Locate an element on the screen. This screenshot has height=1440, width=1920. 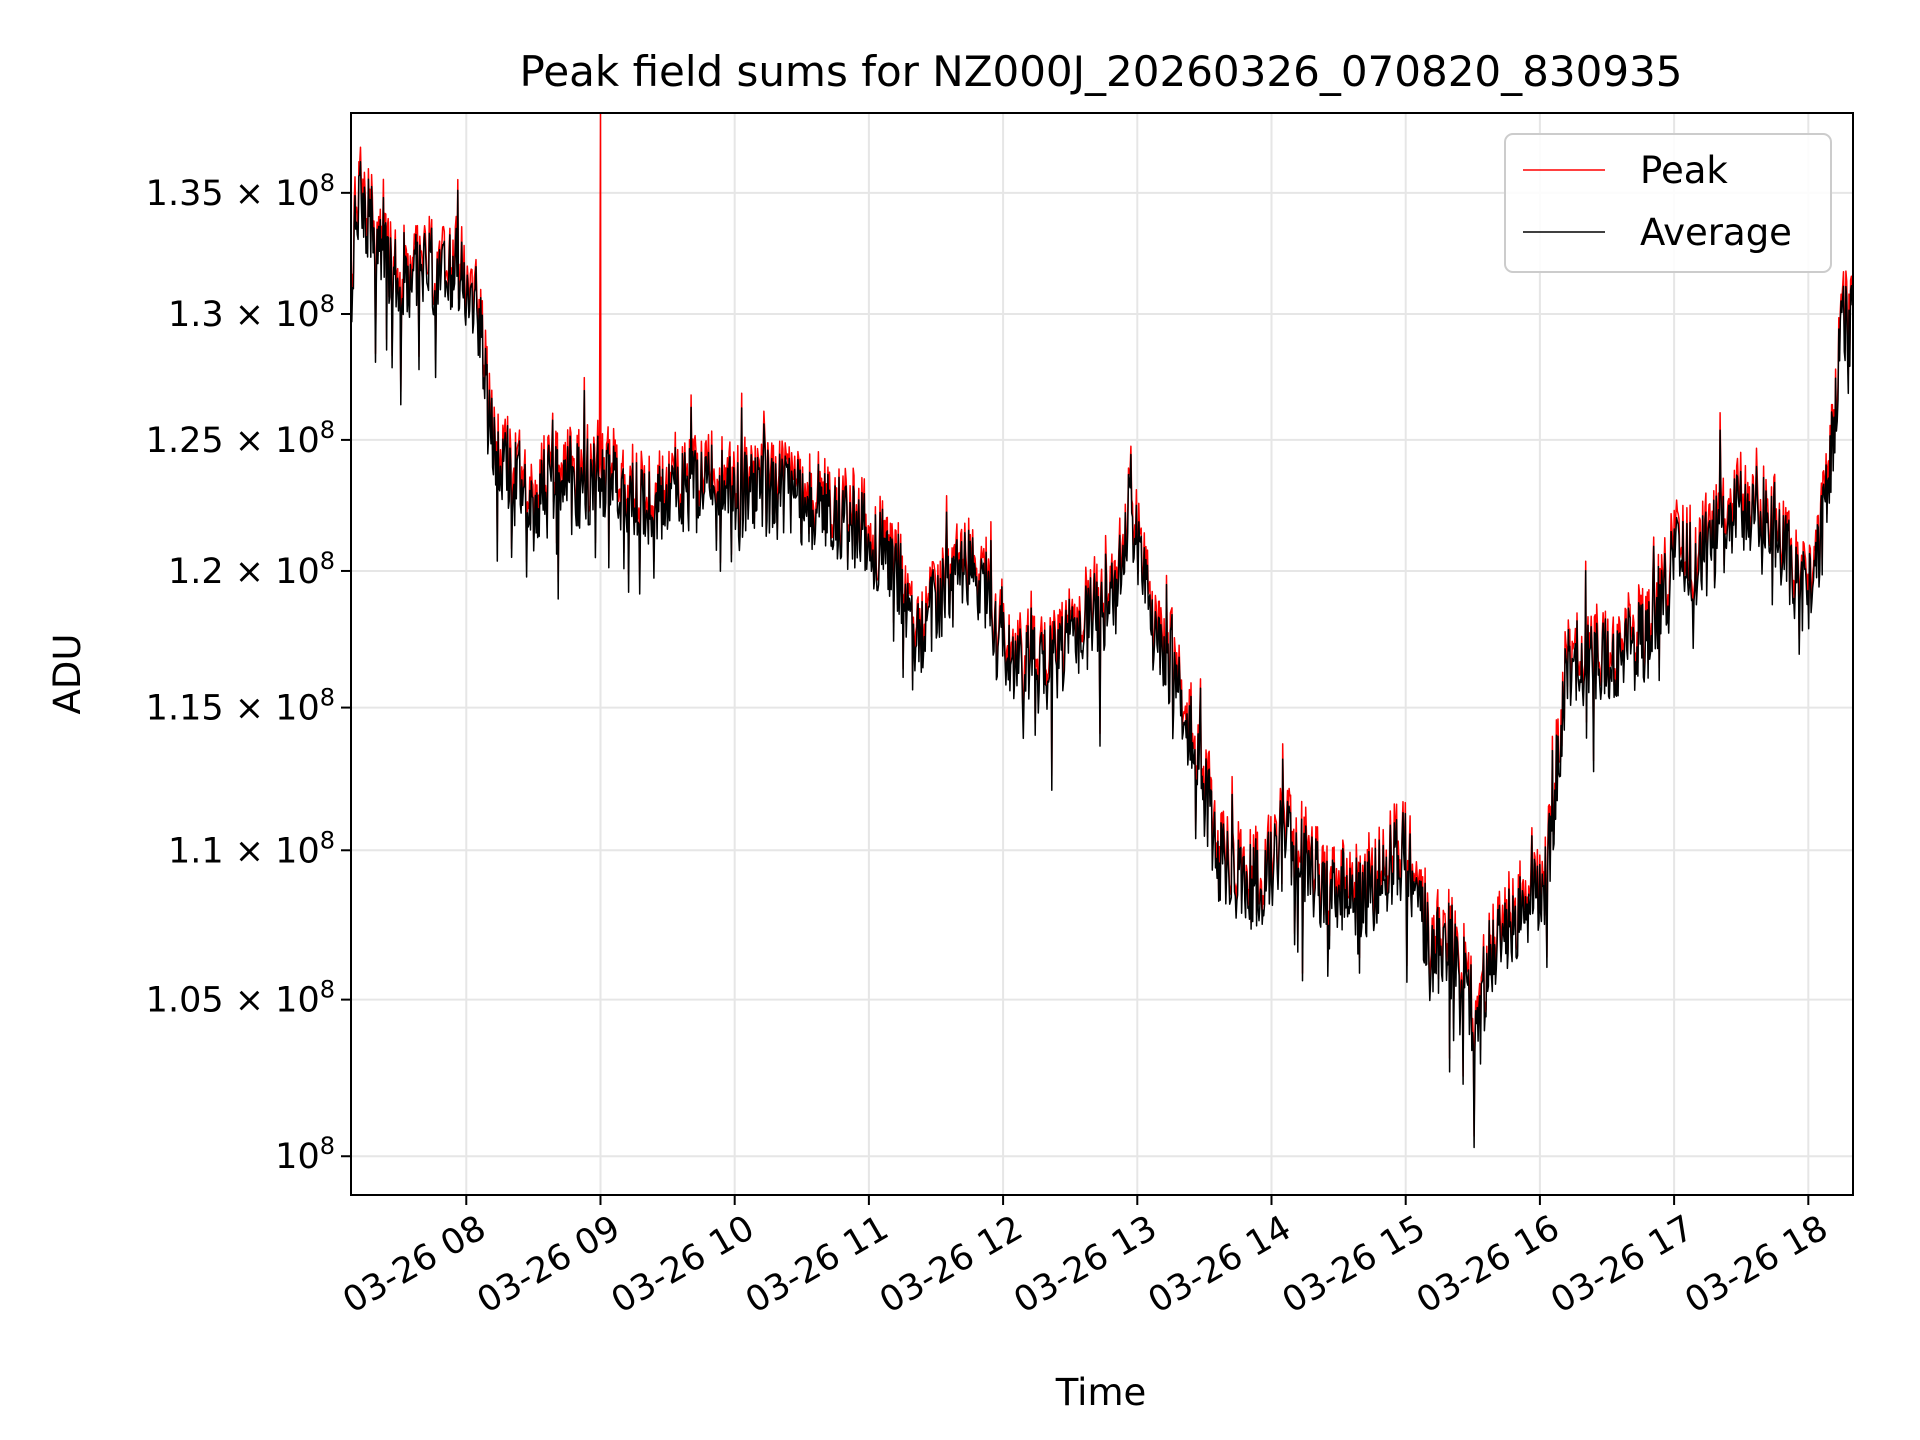
y-tick-label: 108 is located at coordinates (305, 1154).